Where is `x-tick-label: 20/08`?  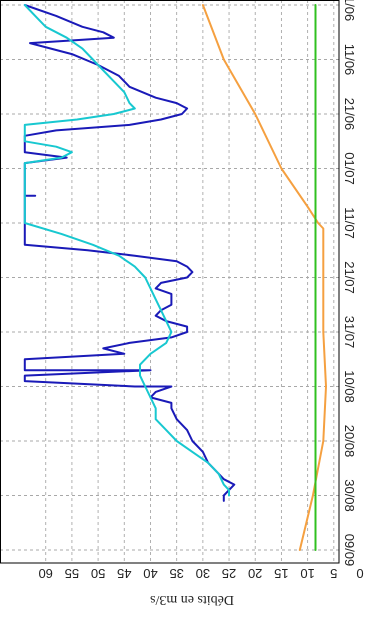 x-tick-label: 20/08 is located at coordinates (349, 441).